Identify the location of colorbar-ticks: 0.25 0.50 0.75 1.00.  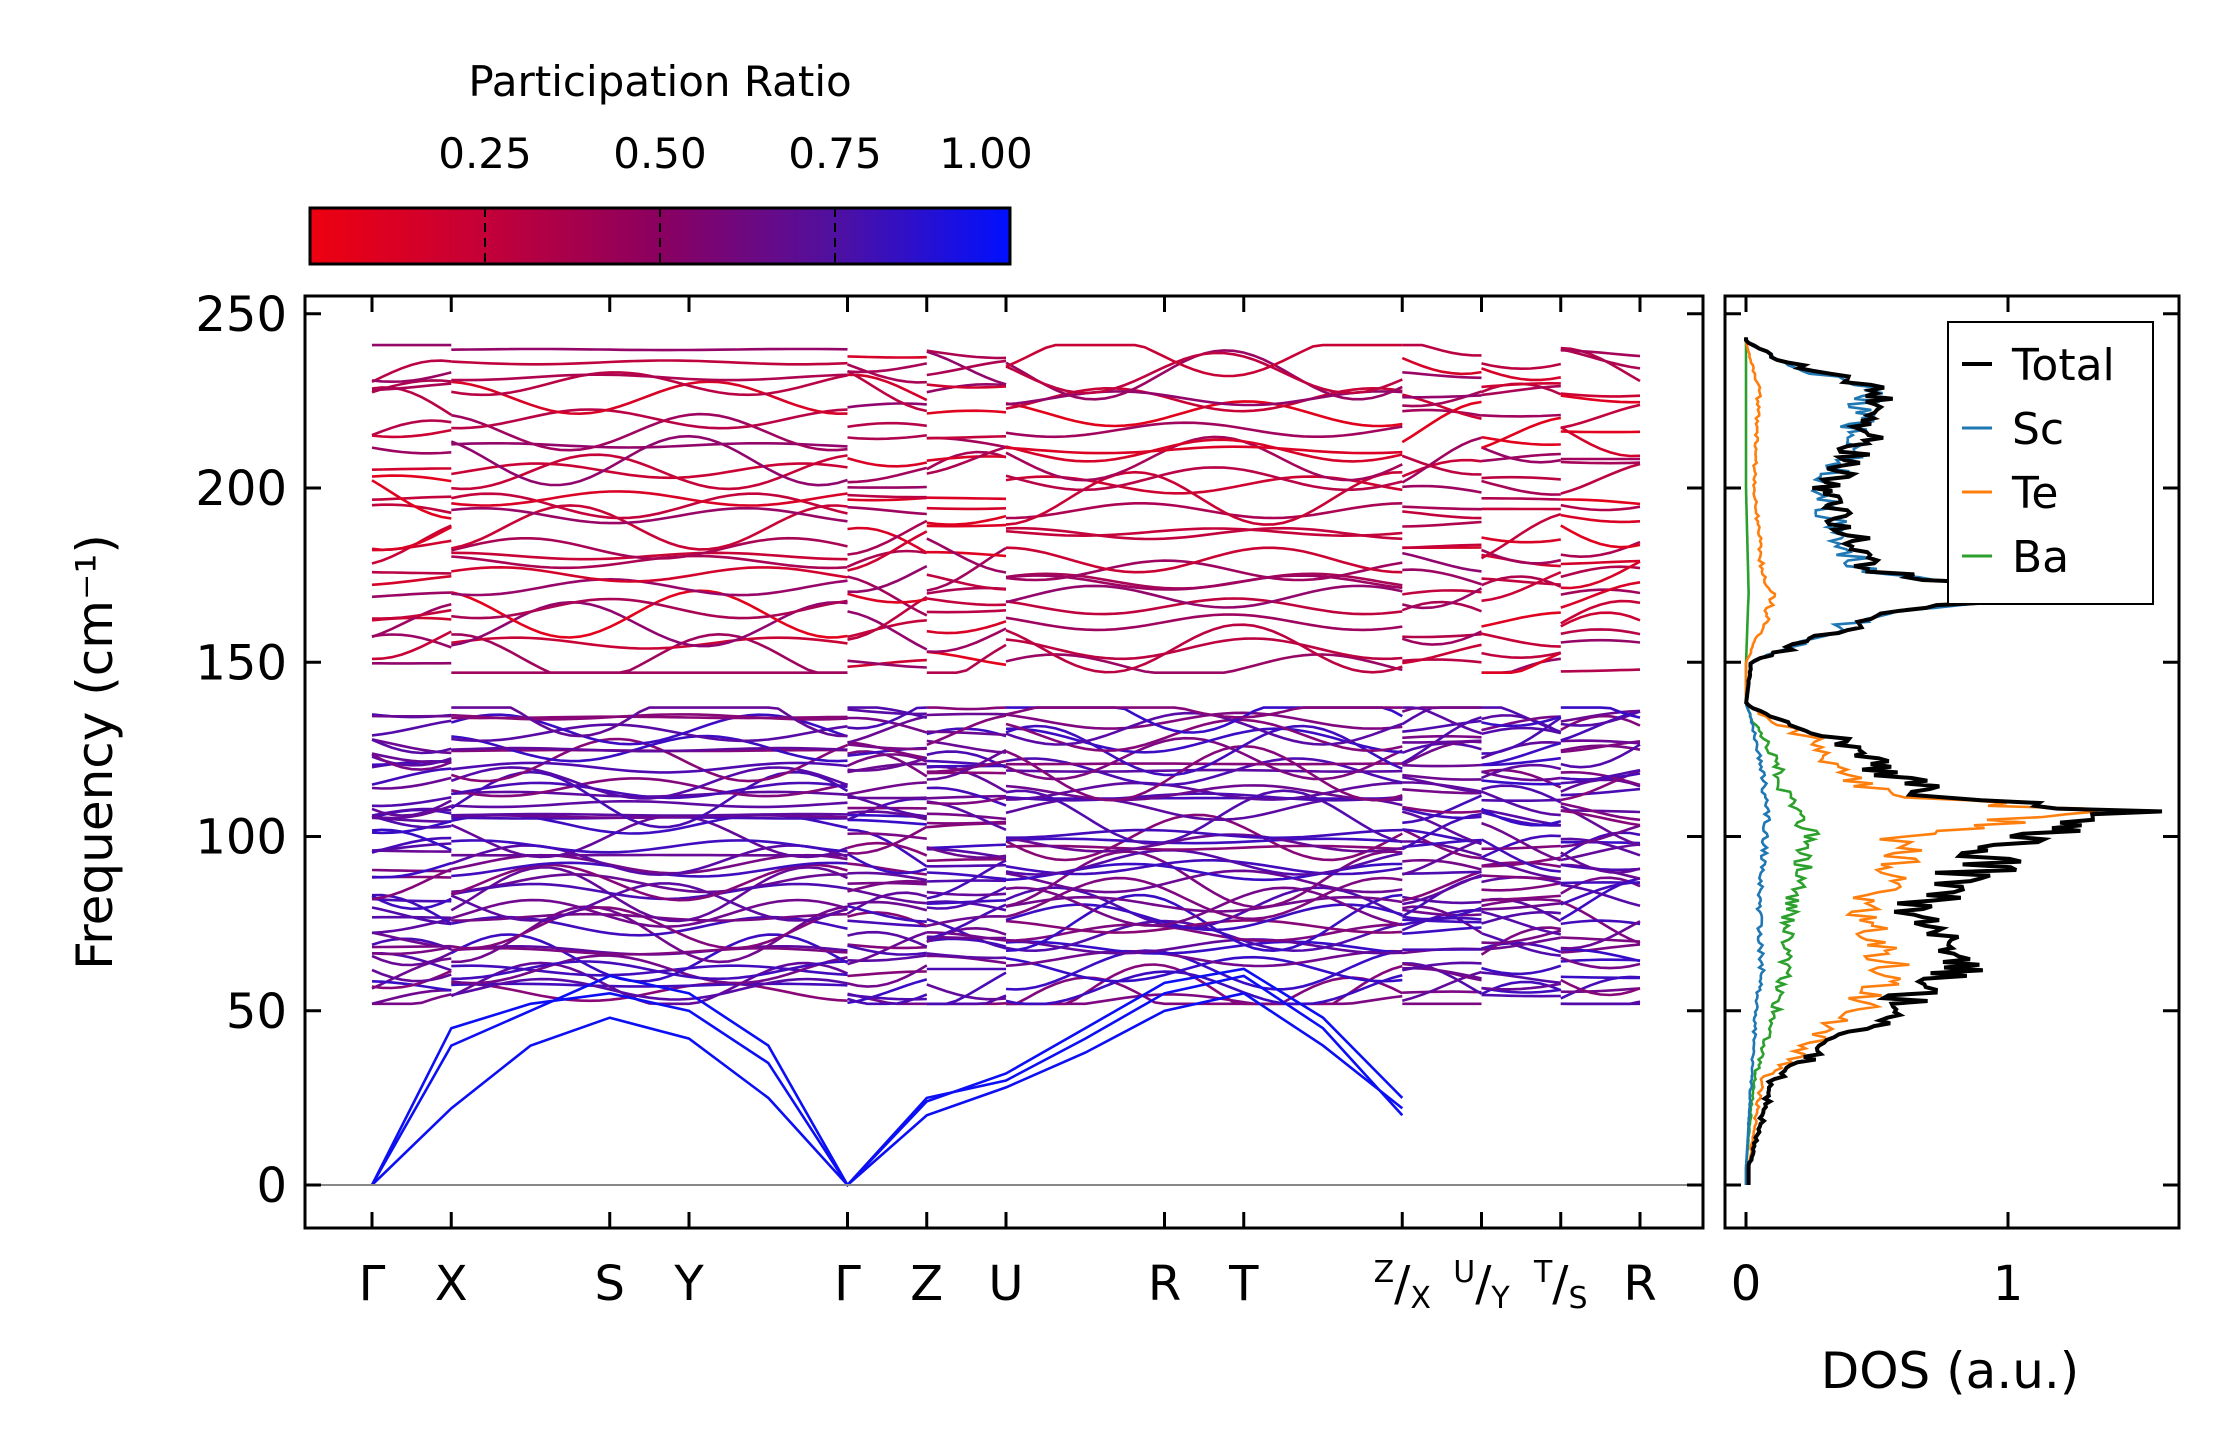
(735, 196).